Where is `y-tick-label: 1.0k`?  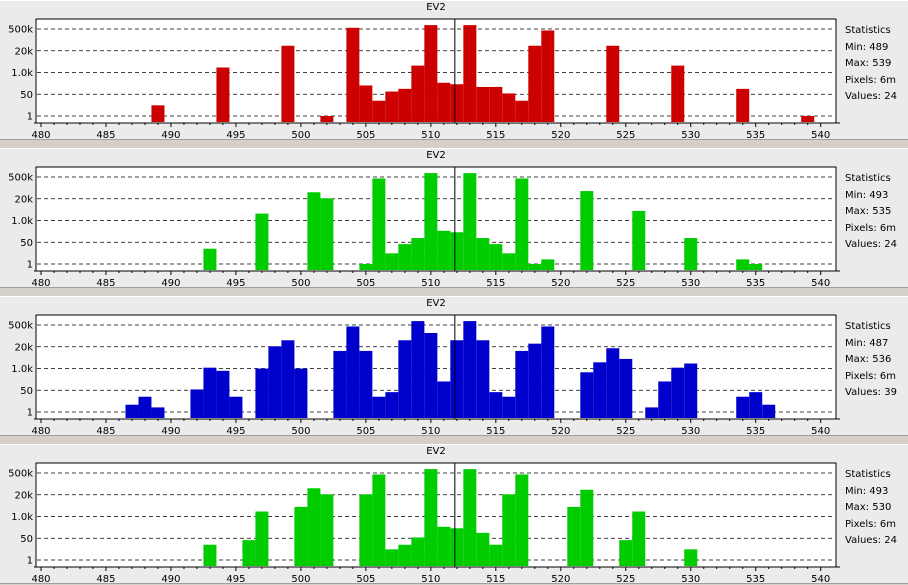
y-tick-label: 1.0k is located at coordinates (22, 73).